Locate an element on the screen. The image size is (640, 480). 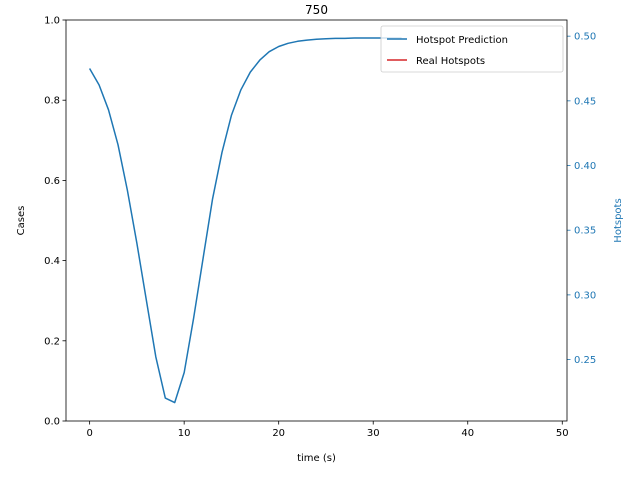
legend: Hotspot Prediction Real Hotspots is located at coordinates (472, 49).